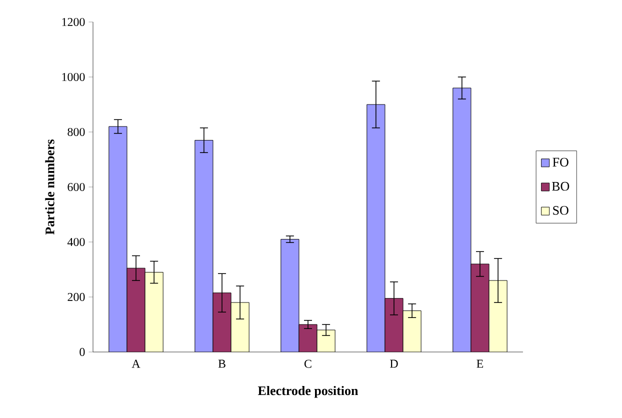 The image size is (622, 418). Describe the element at coordinates (73, 22) in the screenshot. I see `y-tick-label: 1200` at that location.